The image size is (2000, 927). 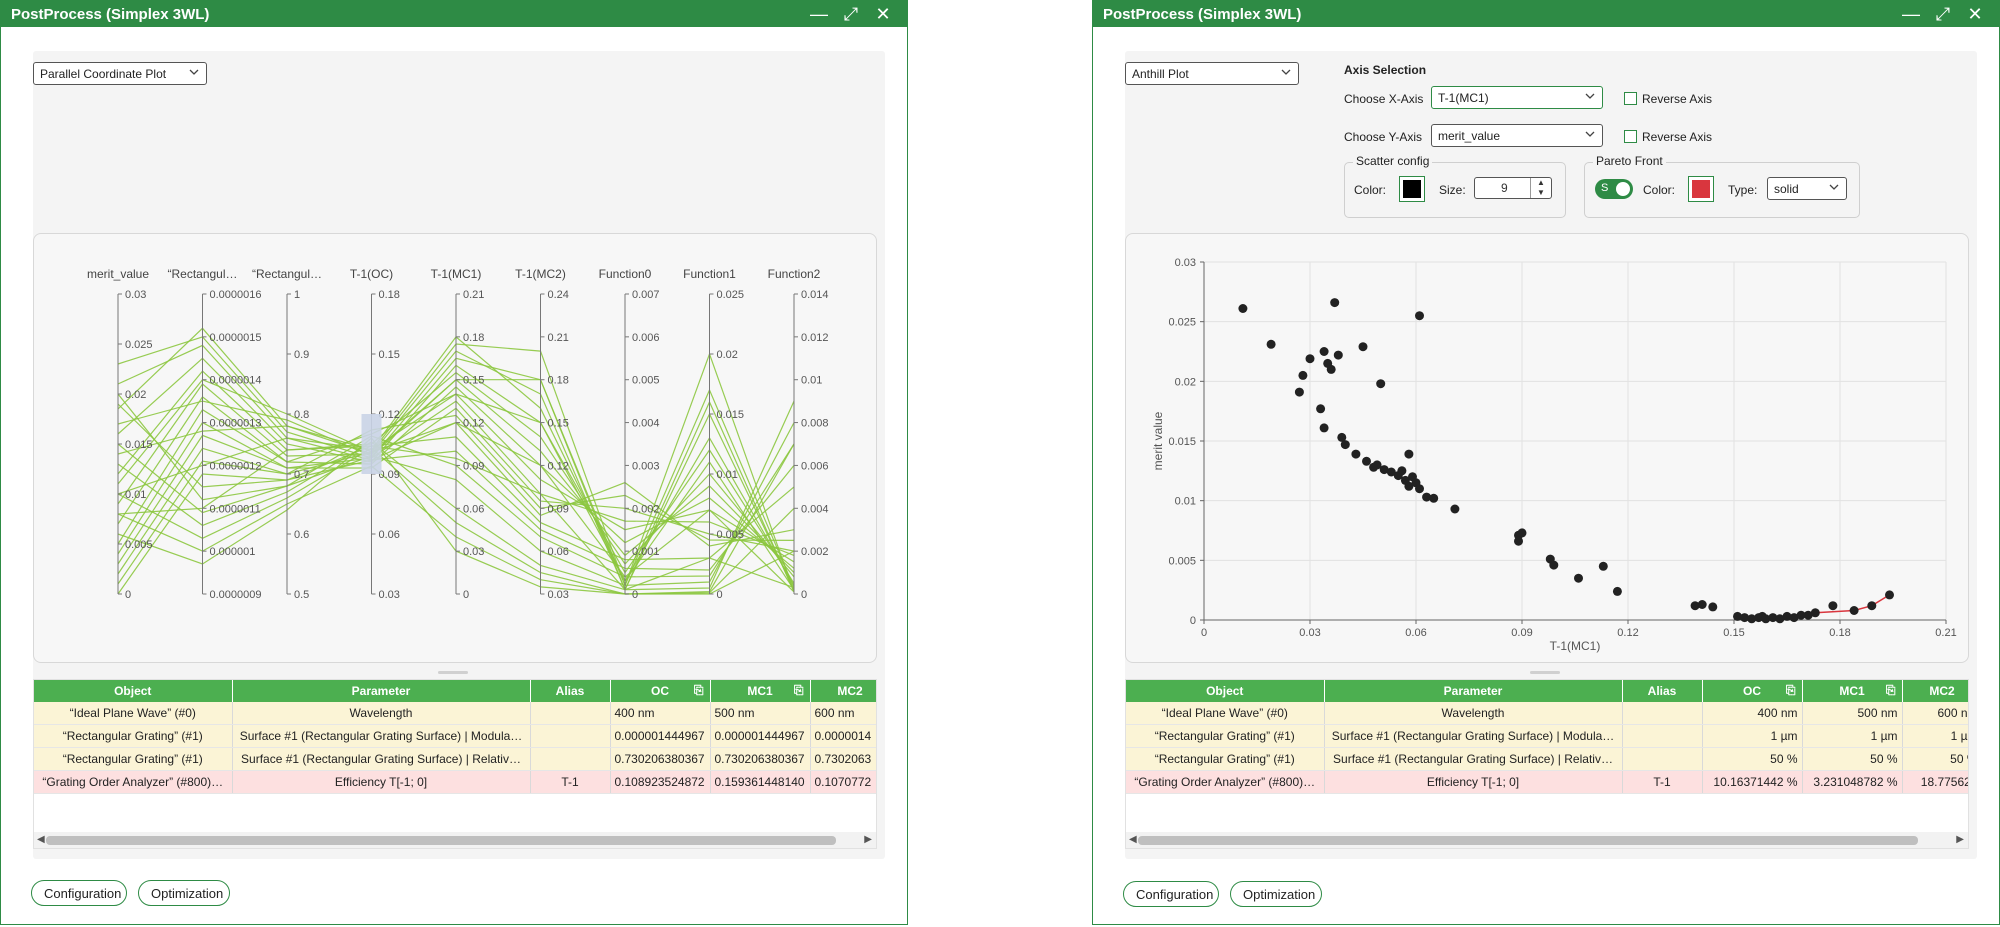 What do you see at coordinates (1513, 188) in the screenshot?
I see `scatter-size-input: 9 ▲ ▼` at bounding box center [1513, 188].